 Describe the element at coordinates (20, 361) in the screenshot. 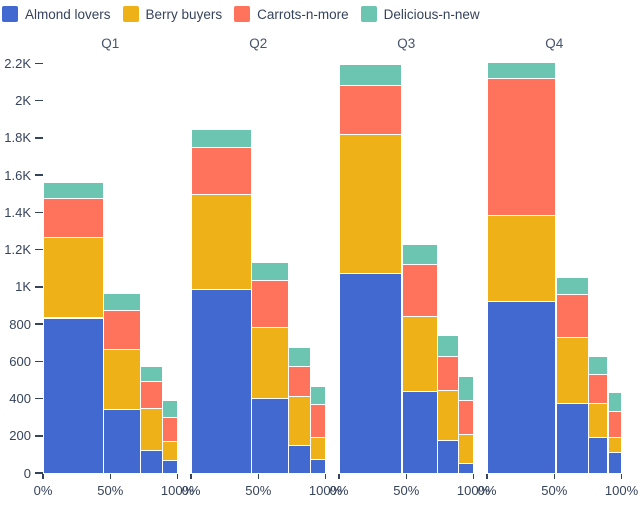

I see `y-tick-label: 600` at that location.